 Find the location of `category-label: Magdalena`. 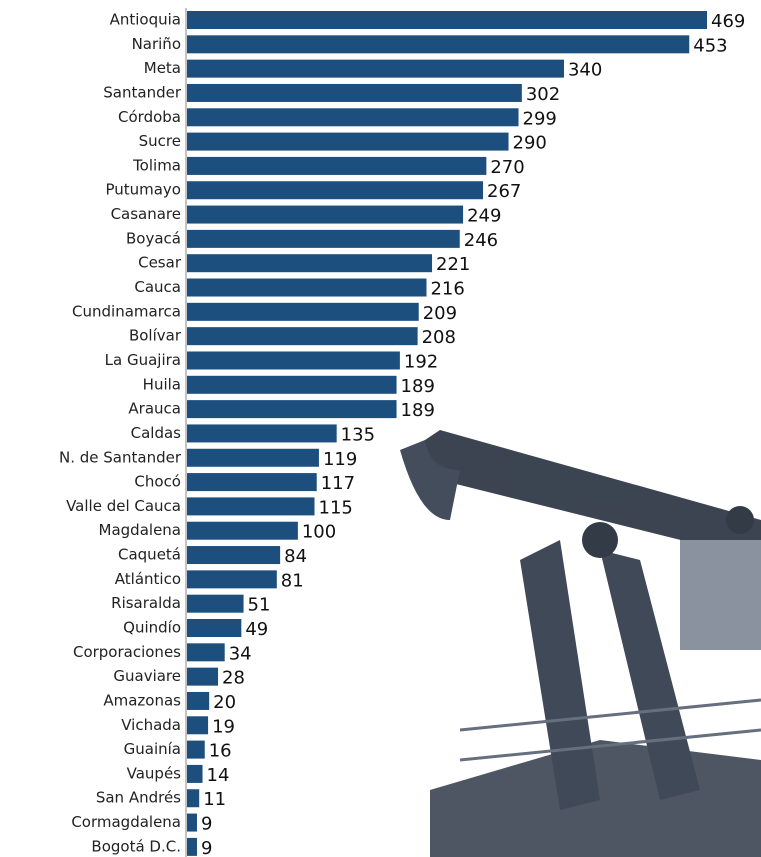

category-label: Magdalena is located at coordinates (140, 530).